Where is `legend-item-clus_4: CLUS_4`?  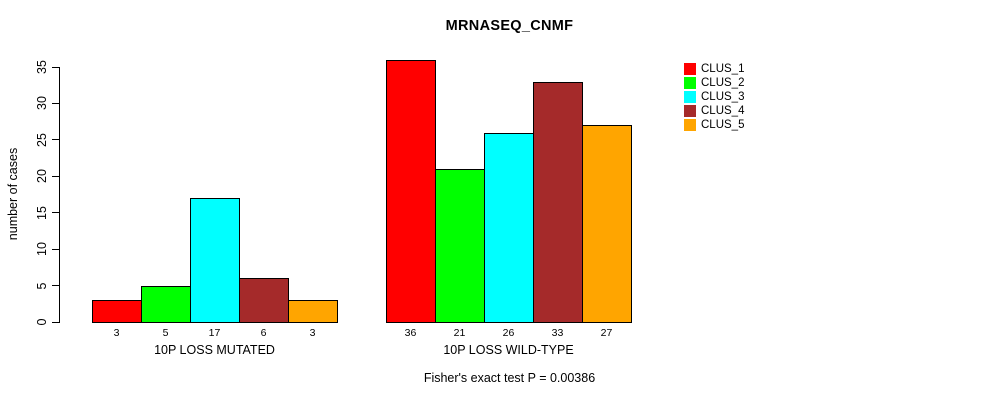 legend-item-clus_4: CLUS_4 is located at coordinates (714, 111).